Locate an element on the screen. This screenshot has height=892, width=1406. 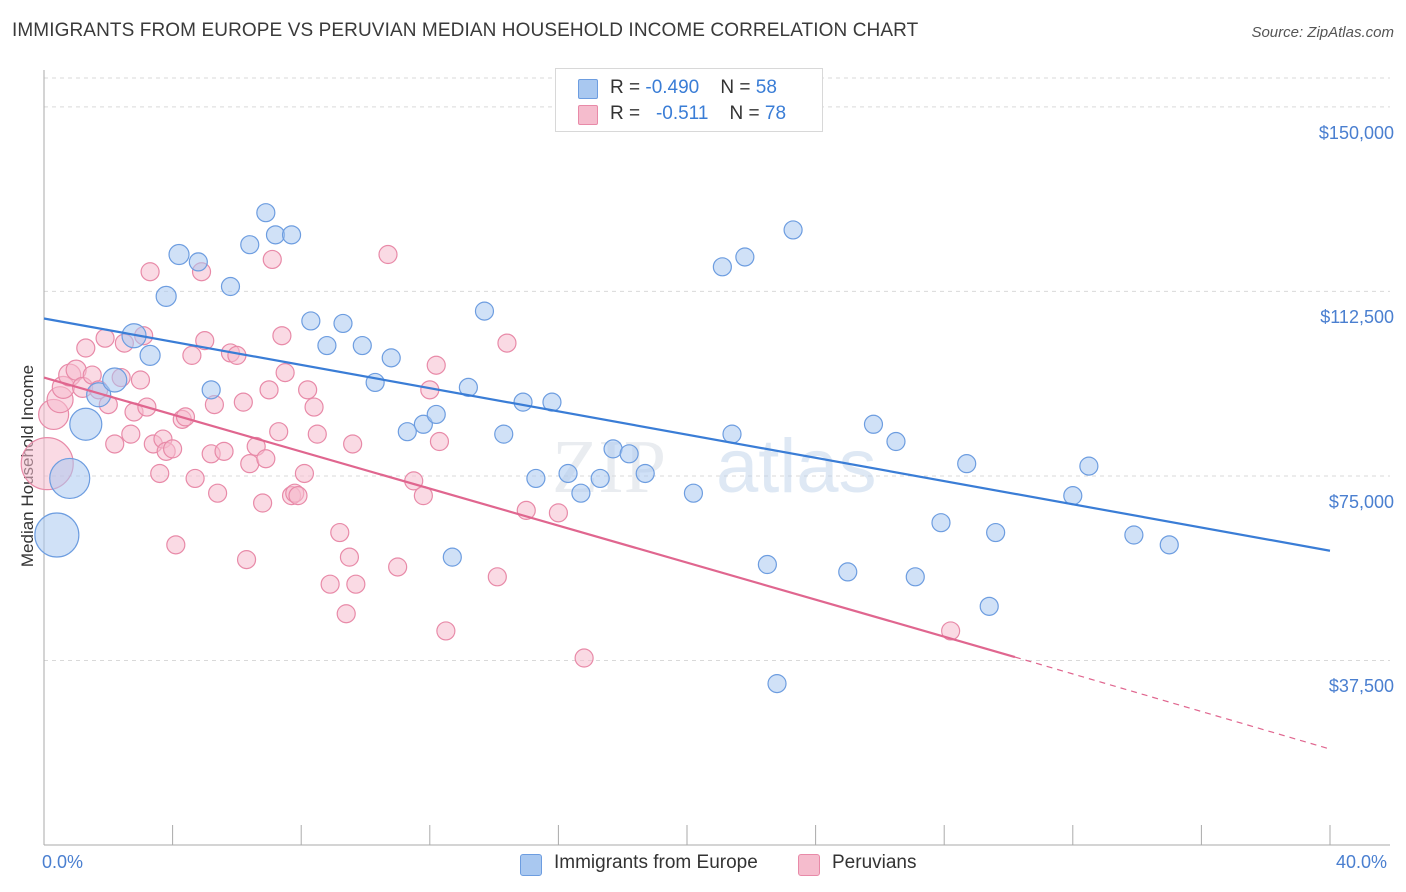
legend-swatch-peruvians is located at coordinates (809, 865).